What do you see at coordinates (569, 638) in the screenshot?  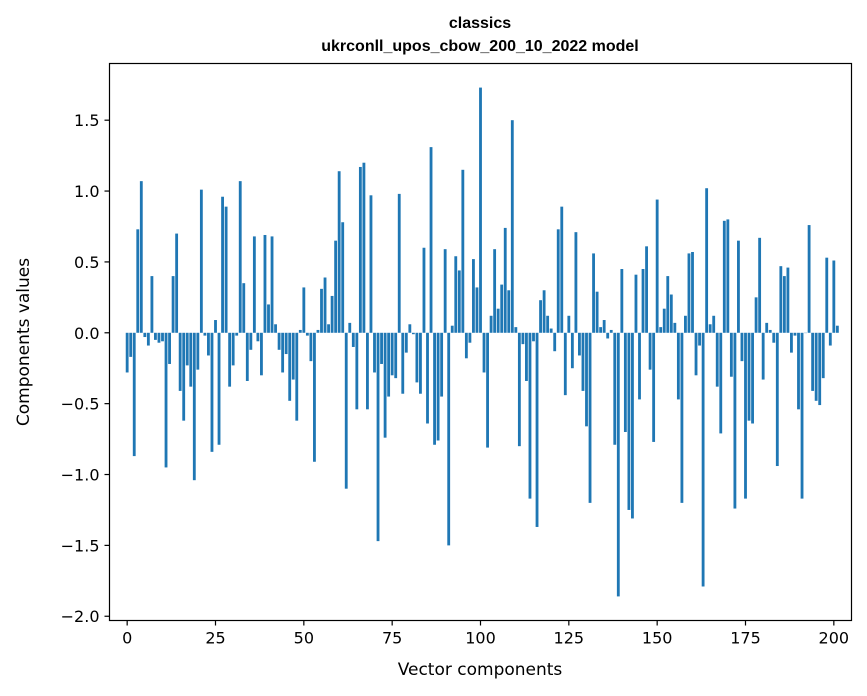 I see `x-tick-label-125: 125` at bounding box center [569, 638].